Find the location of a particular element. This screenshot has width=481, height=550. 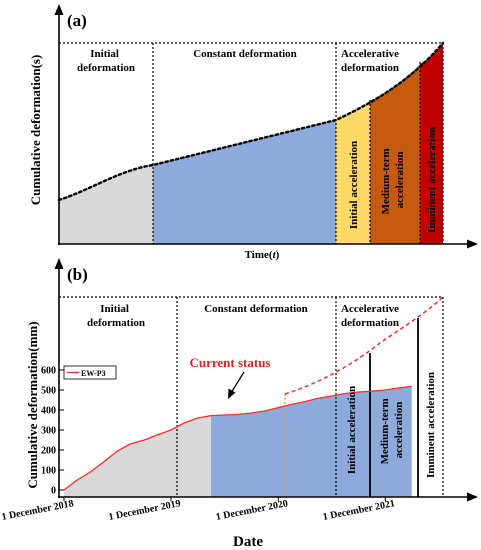

legend: EW-P3 is located at coordinates (90, 372).